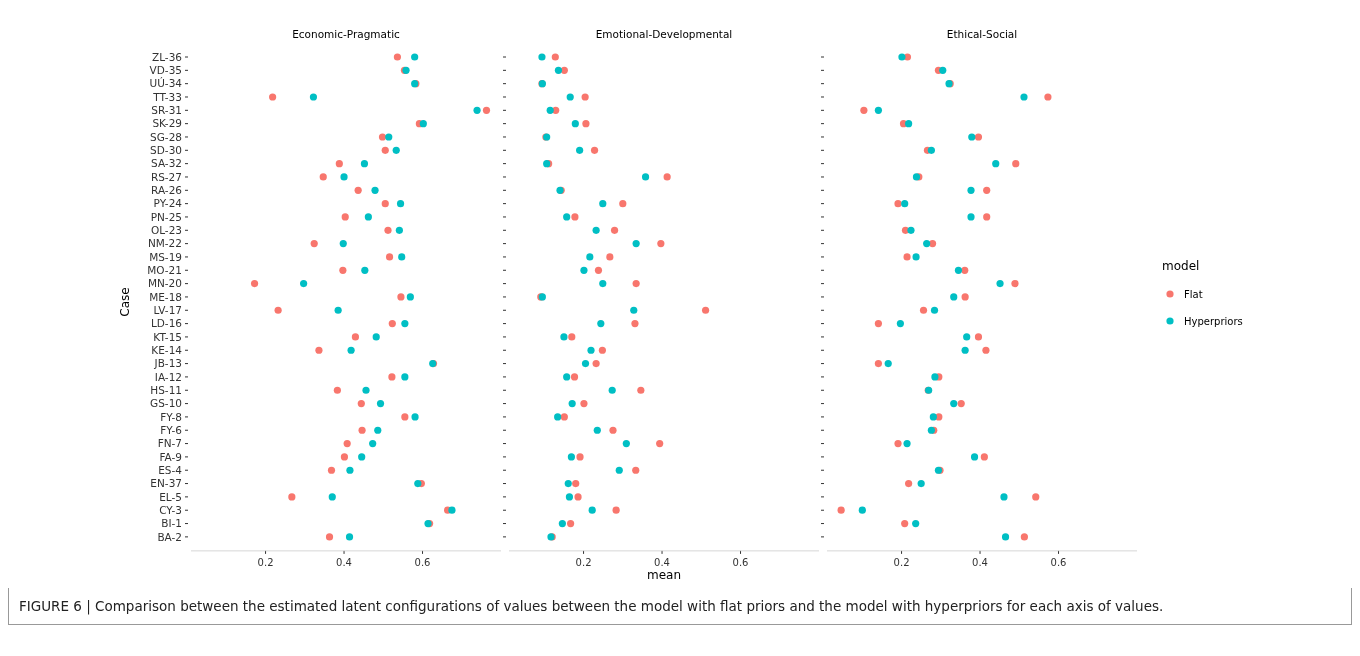  I want to click on y-tick-label: ZL-36, so click(167, 56).